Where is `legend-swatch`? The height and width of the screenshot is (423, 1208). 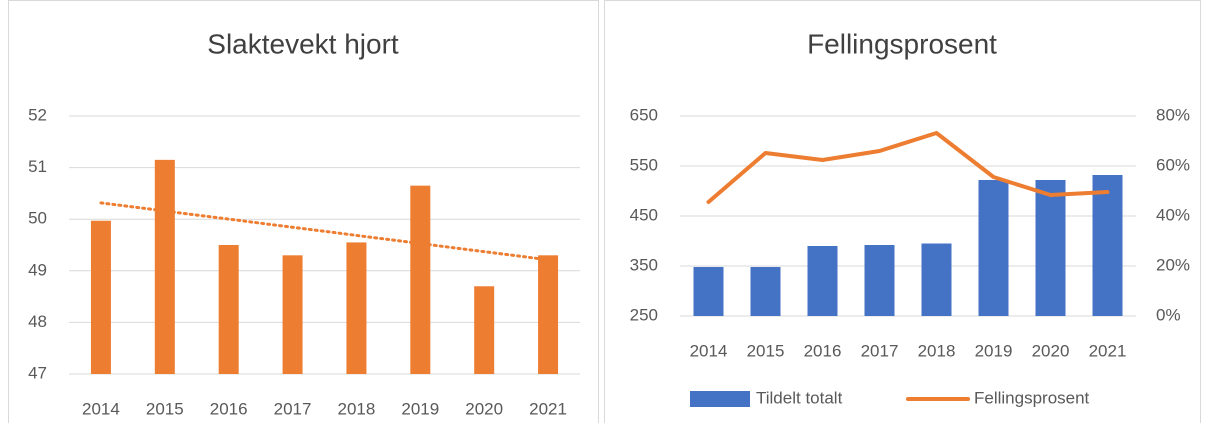 legend-swatch is located at coordinates (720, 399).